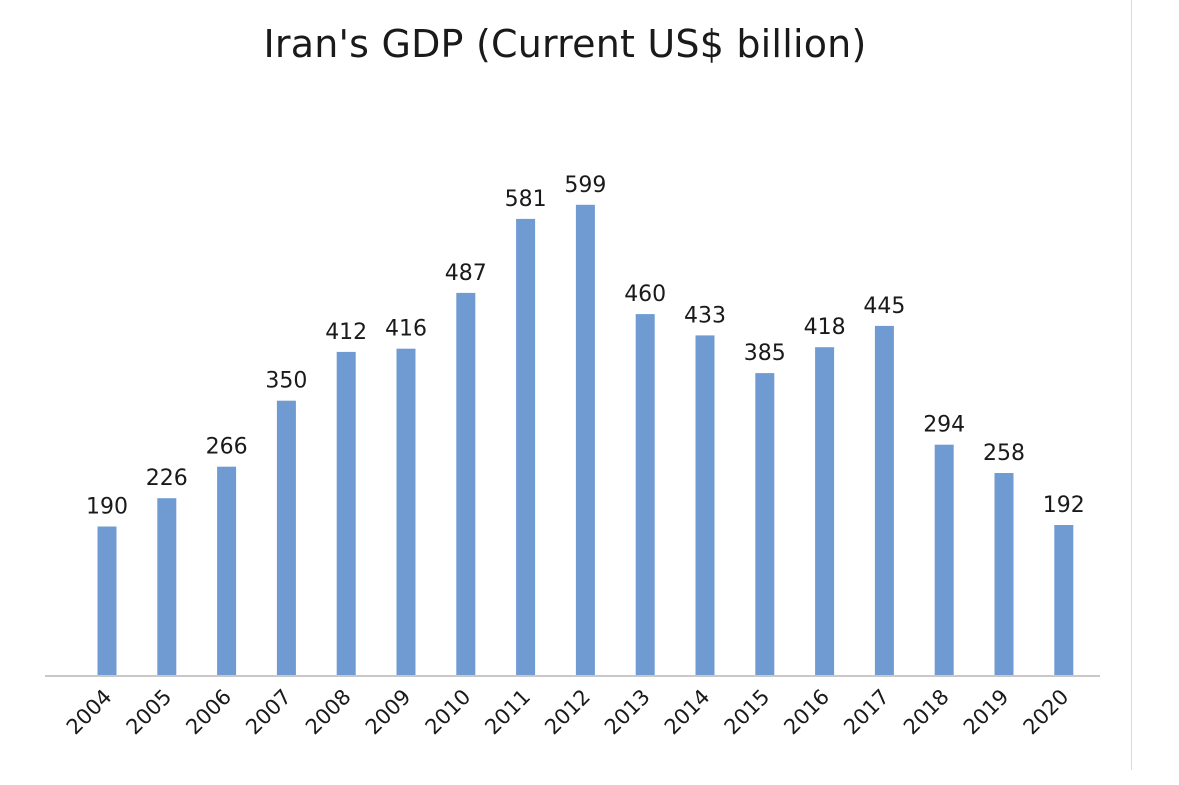 The height and width of the screenshot is (785, 1179). Describe the element at coordinates (765, 353) in the screenshot. I see `data-label-2015: 385` at that location.